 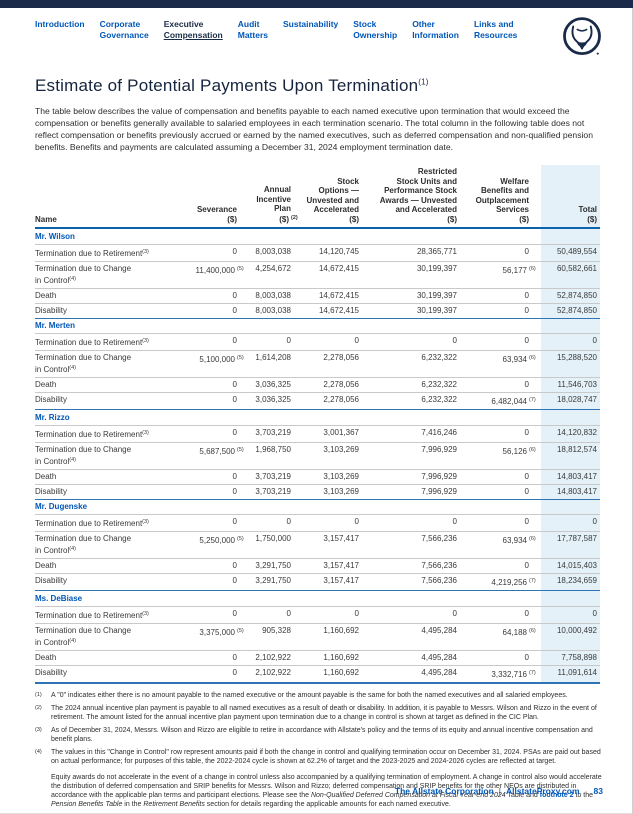 I want to click on nav-item-executive-compensation: Executive Compensation, so click(x=193, y=30).